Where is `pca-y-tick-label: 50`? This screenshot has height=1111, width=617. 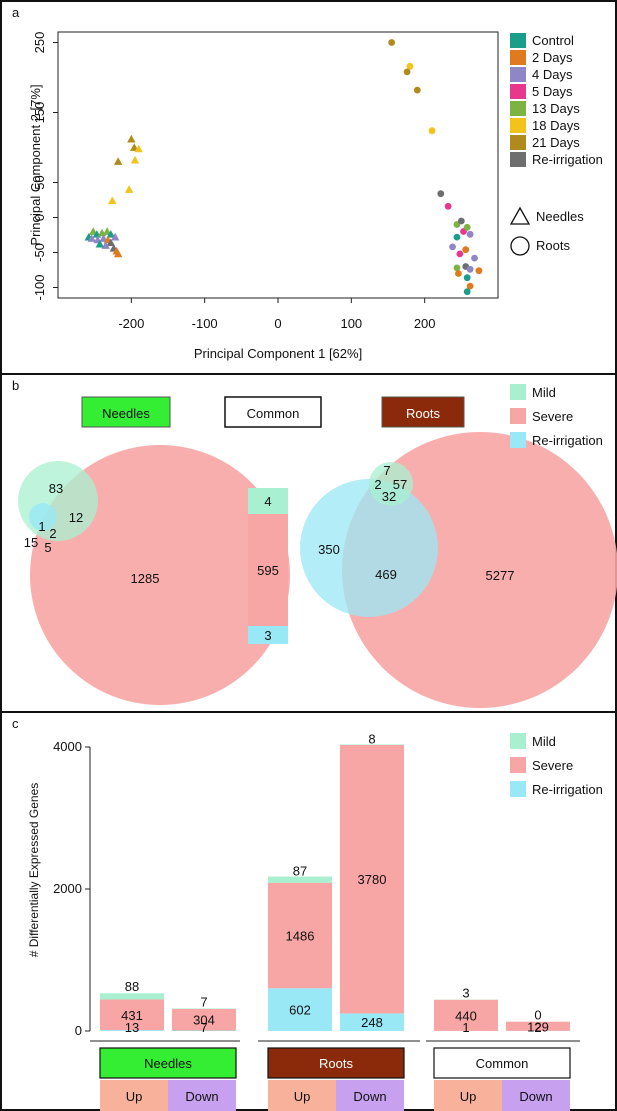
pca-y-tick-label: 50 is located at coordinates (39, 182).